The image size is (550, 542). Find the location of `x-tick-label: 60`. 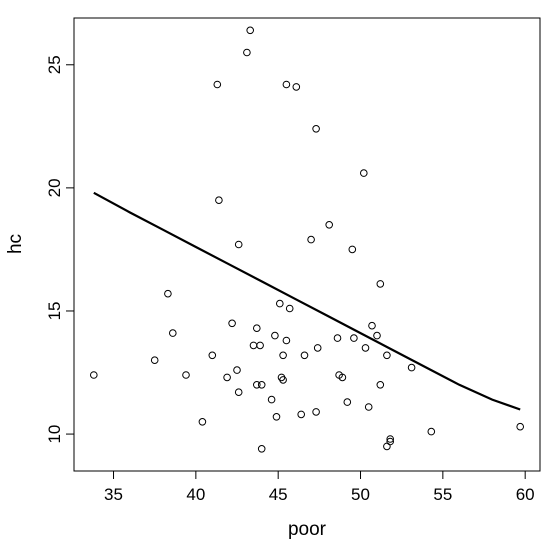

x-tick-label: 60 is located at coordinates (525, 494).